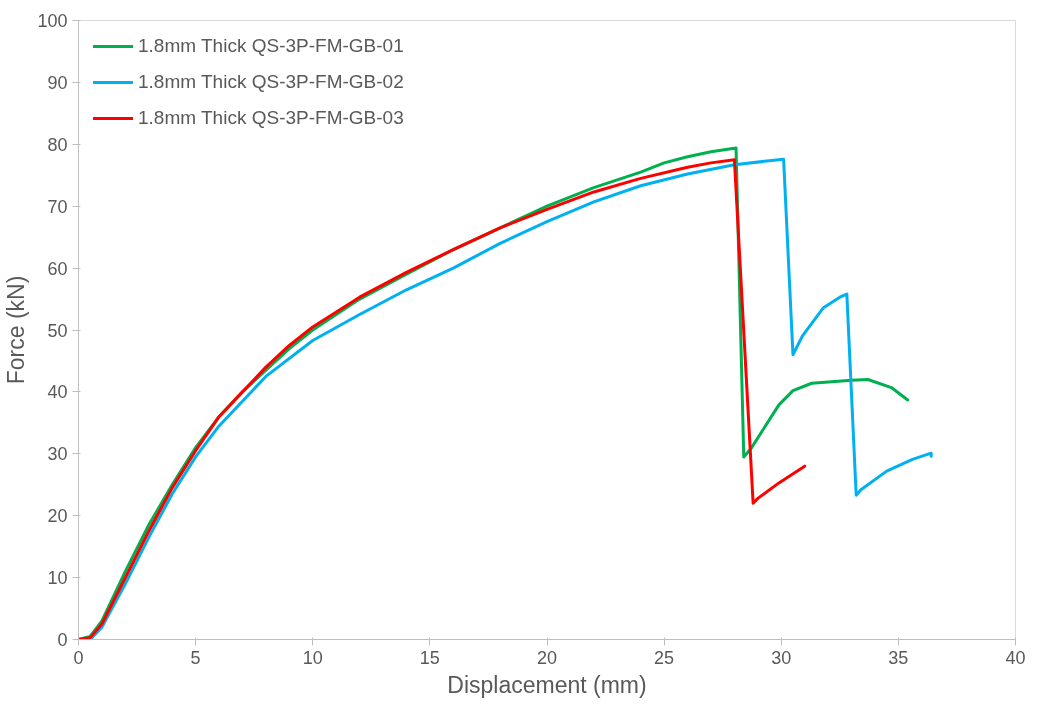 The height and width of the screenshot is (705, 1039). I want to click on y-tick-label: 90, so click(57, 82).